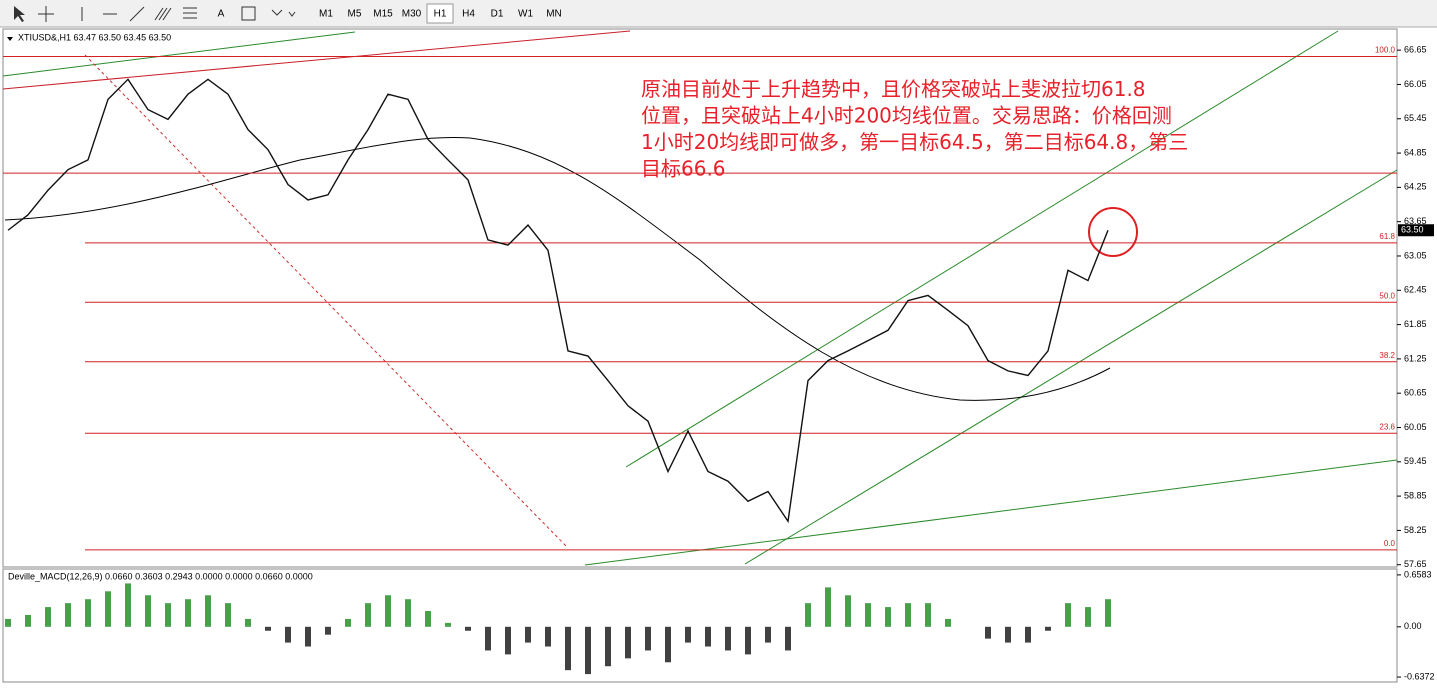 The image size is (1437, 689). I want to click on fib-label: 23.6, so click(1387, 426).